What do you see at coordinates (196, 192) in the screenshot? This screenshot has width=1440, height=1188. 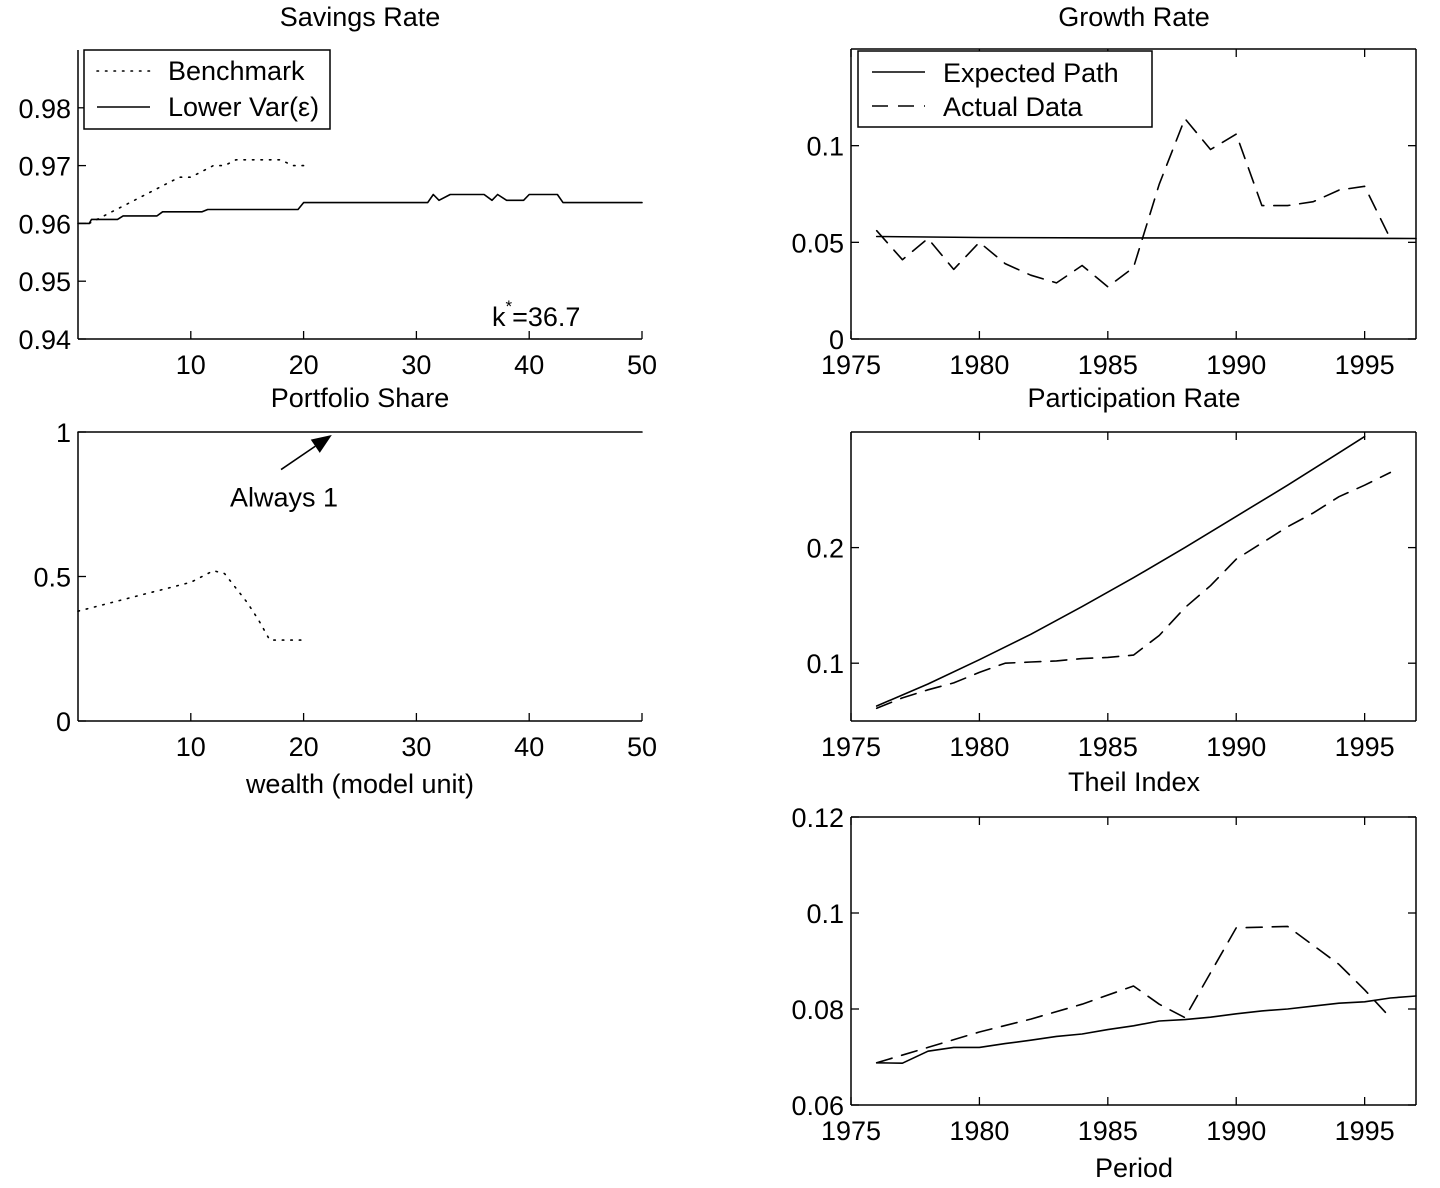 I see `savings-series-benchmark` at bounding box center [196, 192].